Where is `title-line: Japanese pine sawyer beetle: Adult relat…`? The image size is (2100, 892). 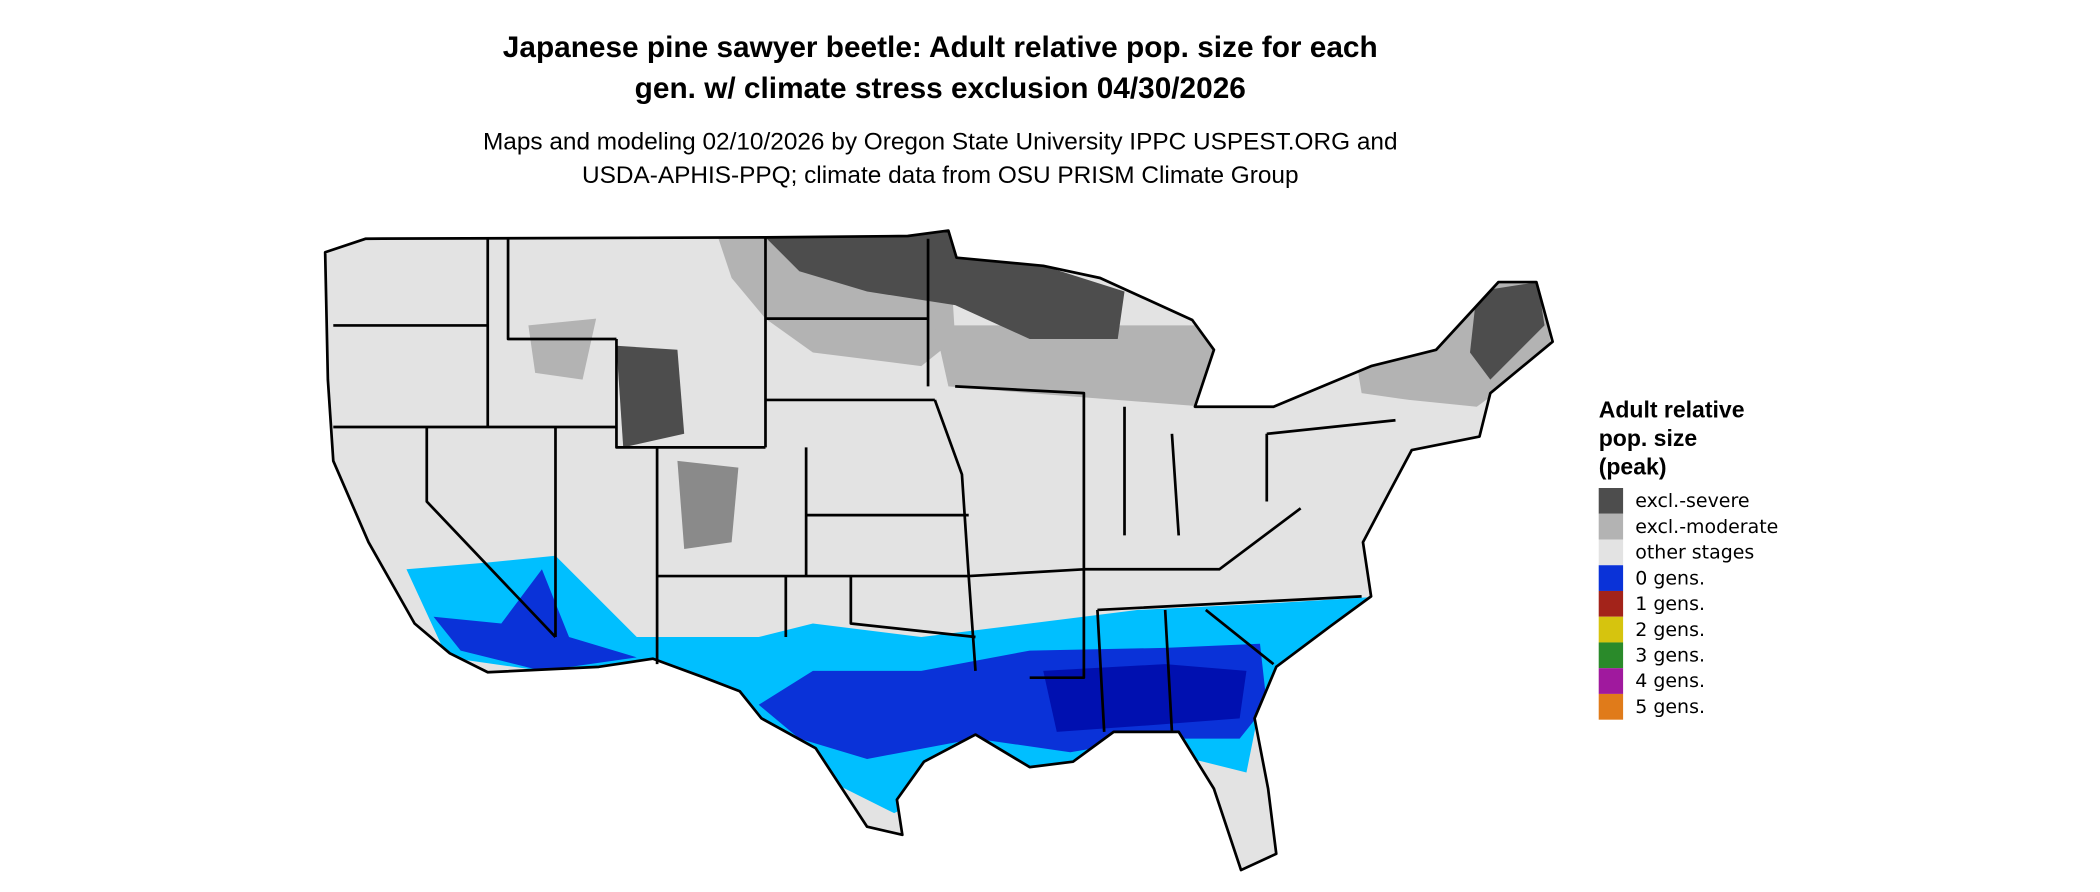 title-line: Japanese pine sawyer beetle: Adult relat… is located at coordinates (940, 47).